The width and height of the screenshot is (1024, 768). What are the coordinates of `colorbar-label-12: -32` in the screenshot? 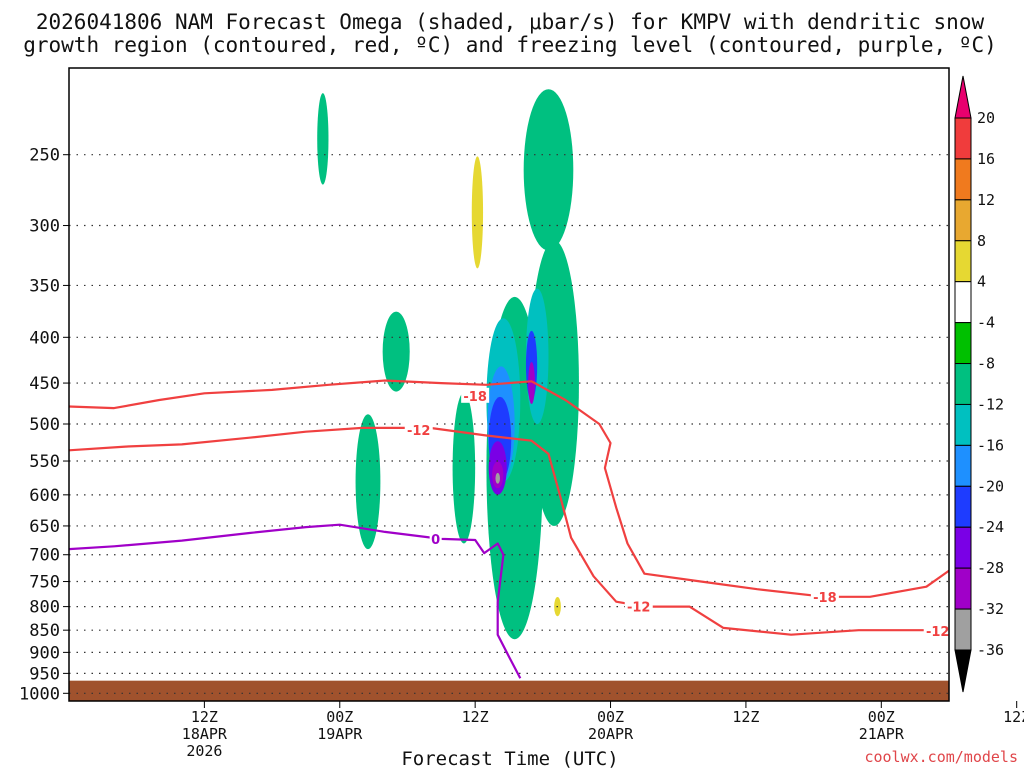 It's located at (990, 609).